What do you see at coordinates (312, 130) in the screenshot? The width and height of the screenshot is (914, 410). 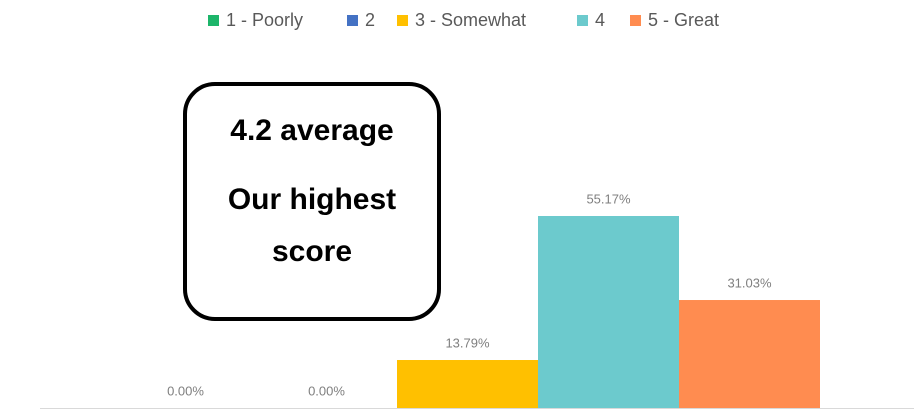 I see `annotation: 4.2 average` at bounding box center [312, 130].